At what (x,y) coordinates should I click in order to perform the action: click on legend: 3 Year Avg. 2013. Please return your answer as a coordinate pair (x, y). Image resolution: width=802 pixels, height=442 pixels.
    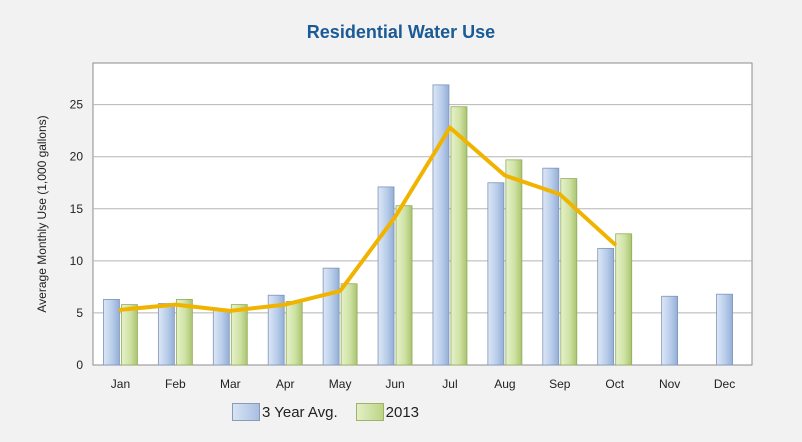
    Looking at the image, I should click on (334, 412).